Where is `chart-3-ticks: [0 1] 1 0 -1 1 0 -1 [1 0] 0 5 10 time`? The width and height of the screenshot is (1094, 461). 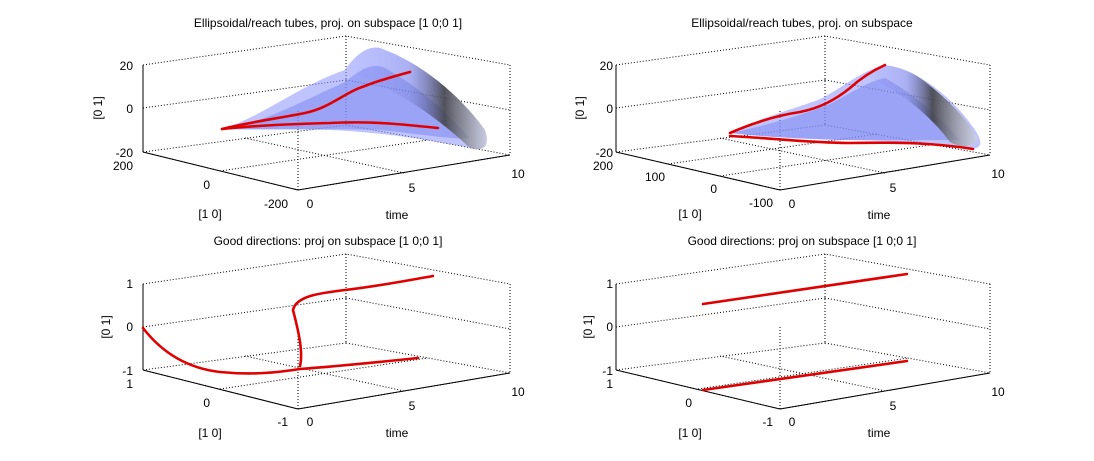
chart-3-ticks: [0 1] 1 0 -1 1 0 -1 [1 0] 0 5 10 time is located at coordinates (312, 358).